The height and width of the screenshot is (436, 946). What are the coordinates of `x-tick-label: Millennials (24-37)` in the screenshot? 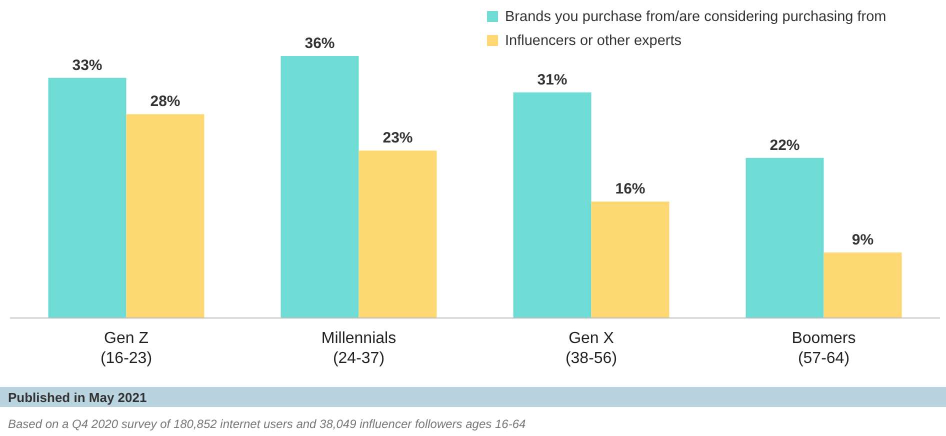 It's located at (358, 348).